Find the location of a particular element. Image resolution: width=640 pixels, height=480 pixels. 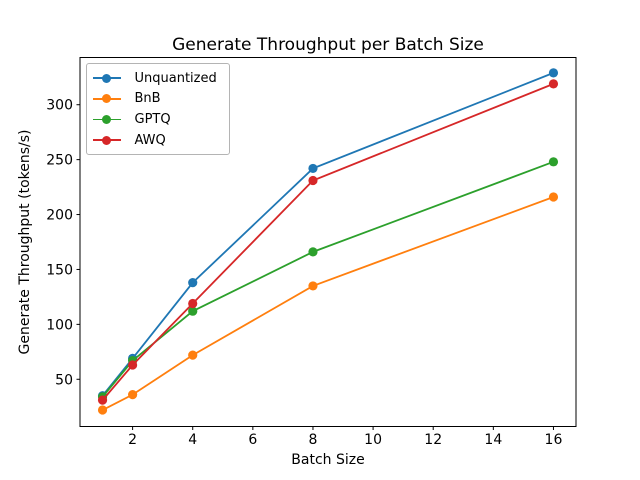

legend-label: GPTQ is located at coordinates (152, 119).